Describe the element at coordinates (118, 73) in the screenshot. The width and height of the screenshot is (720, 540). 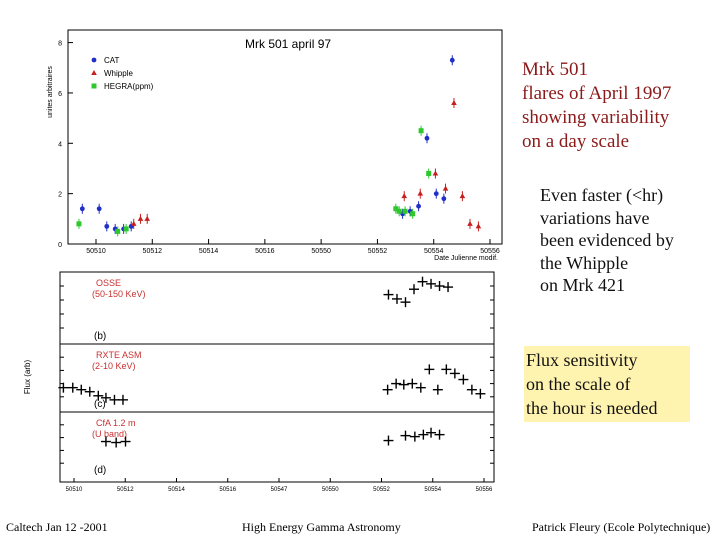
I see `legend-label: Whipple` at that location.